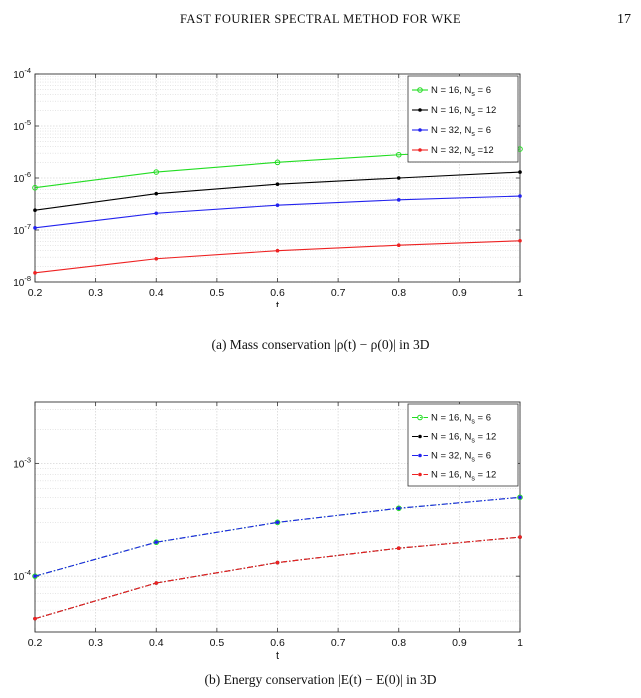  Describe the element at coordinates (22, 281) in the screenshot. I see `y-tick-label: 10⁻⁸` at that location.